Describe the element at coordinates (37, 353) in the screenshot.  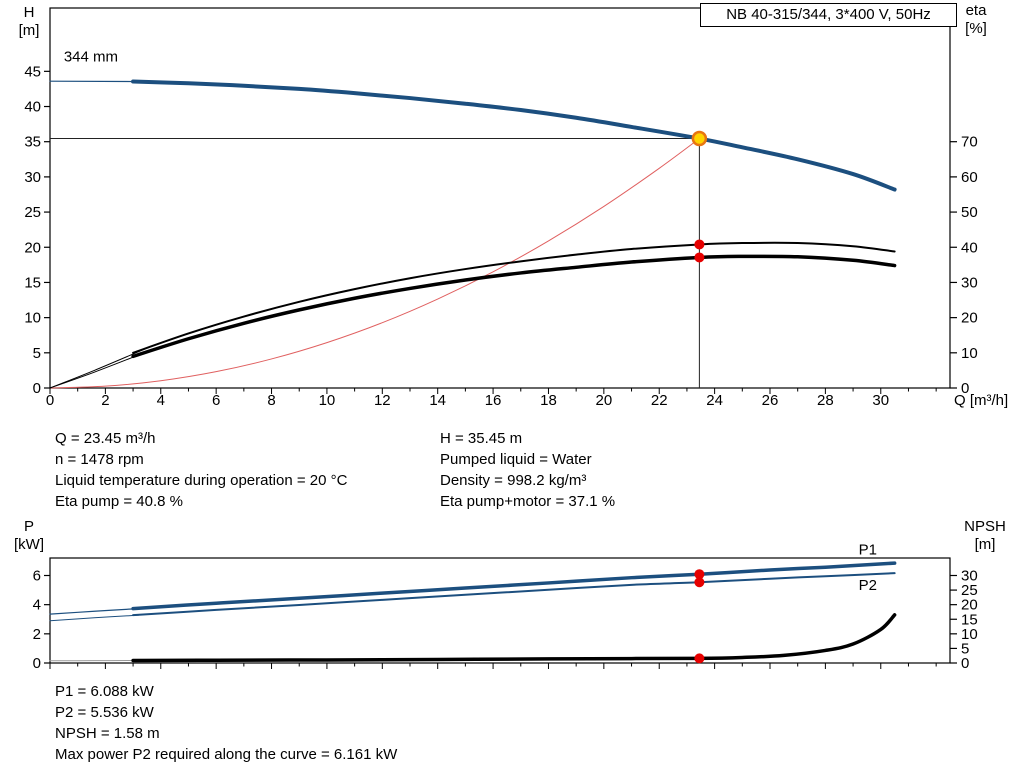
I see `left-tick-label: 5` at that location.